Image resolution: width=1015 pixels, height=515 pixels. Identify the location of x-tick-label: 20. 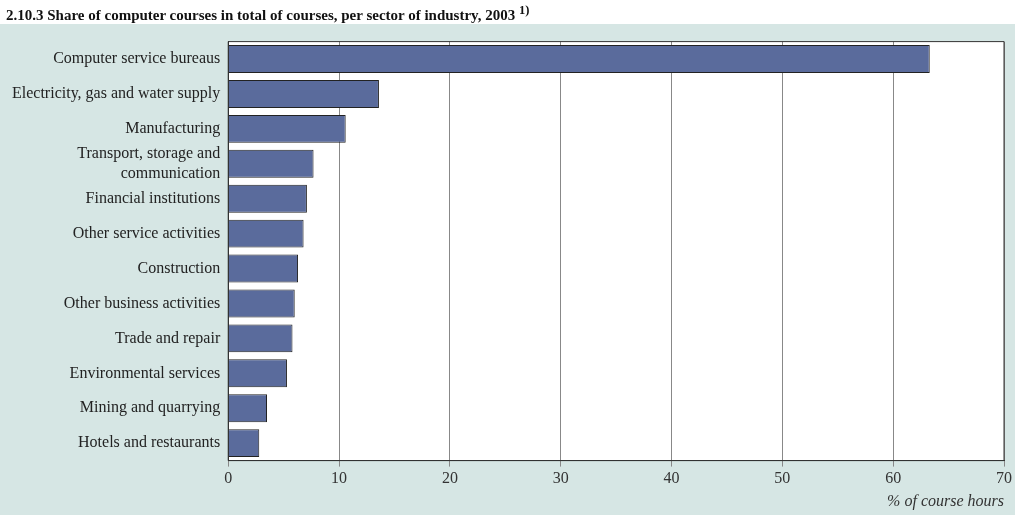
(449, 478).